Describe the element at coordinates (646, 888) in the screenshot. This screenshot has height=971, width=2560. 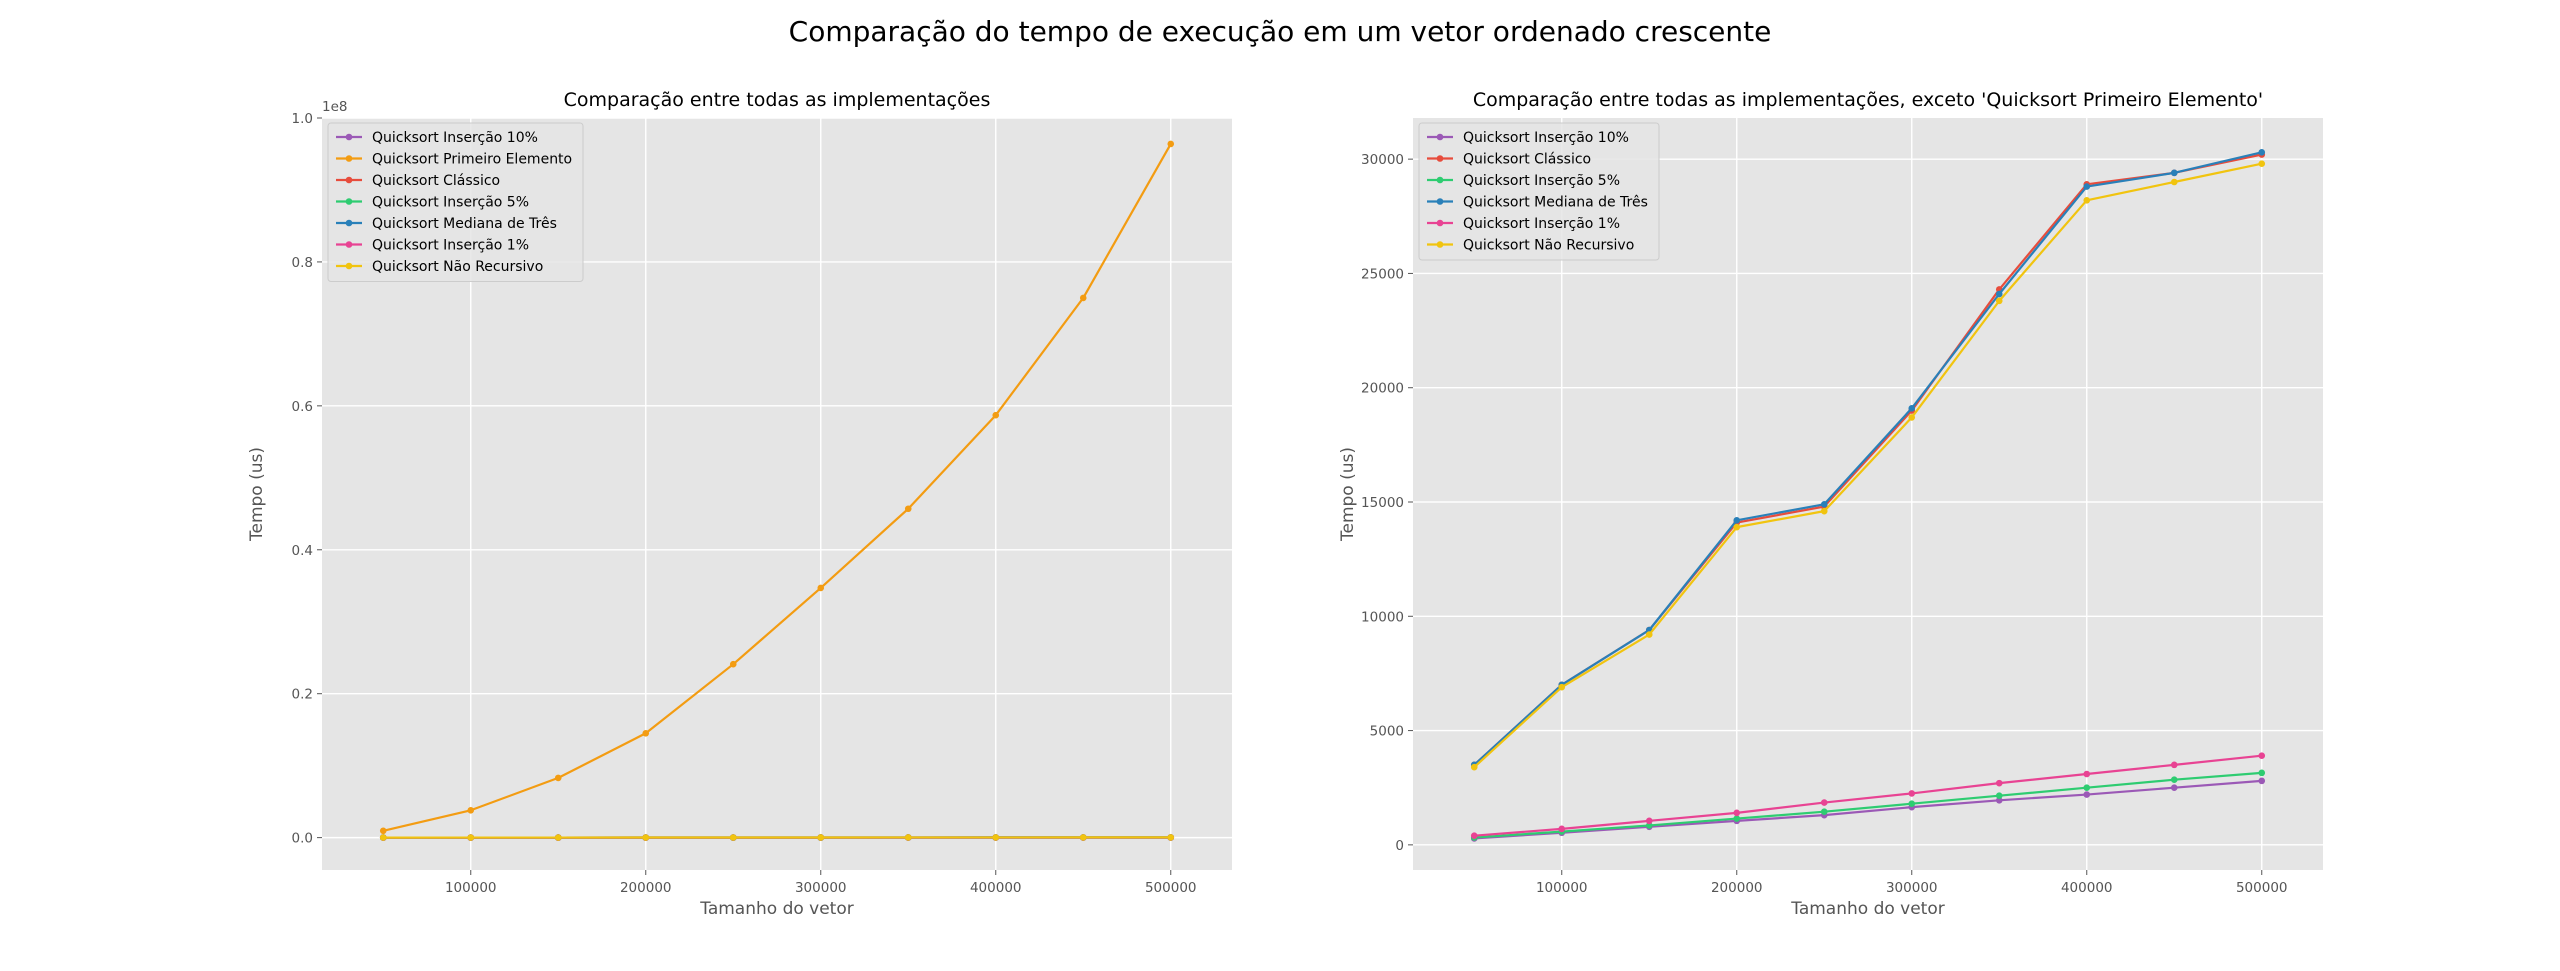
I see `x-tick-label: 200000` at that location.